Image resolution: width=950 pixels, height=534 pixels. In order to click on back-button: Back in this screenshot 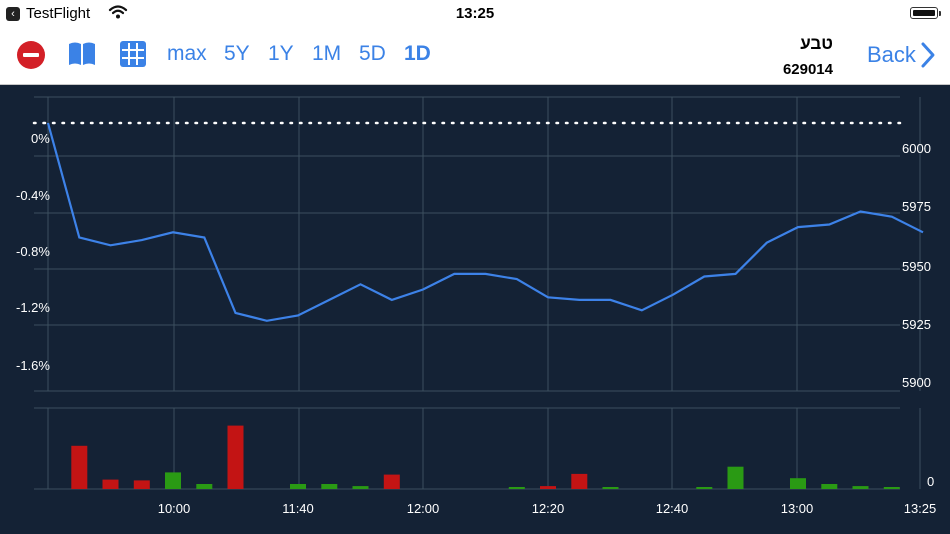, I will do `click(891, 54)`.